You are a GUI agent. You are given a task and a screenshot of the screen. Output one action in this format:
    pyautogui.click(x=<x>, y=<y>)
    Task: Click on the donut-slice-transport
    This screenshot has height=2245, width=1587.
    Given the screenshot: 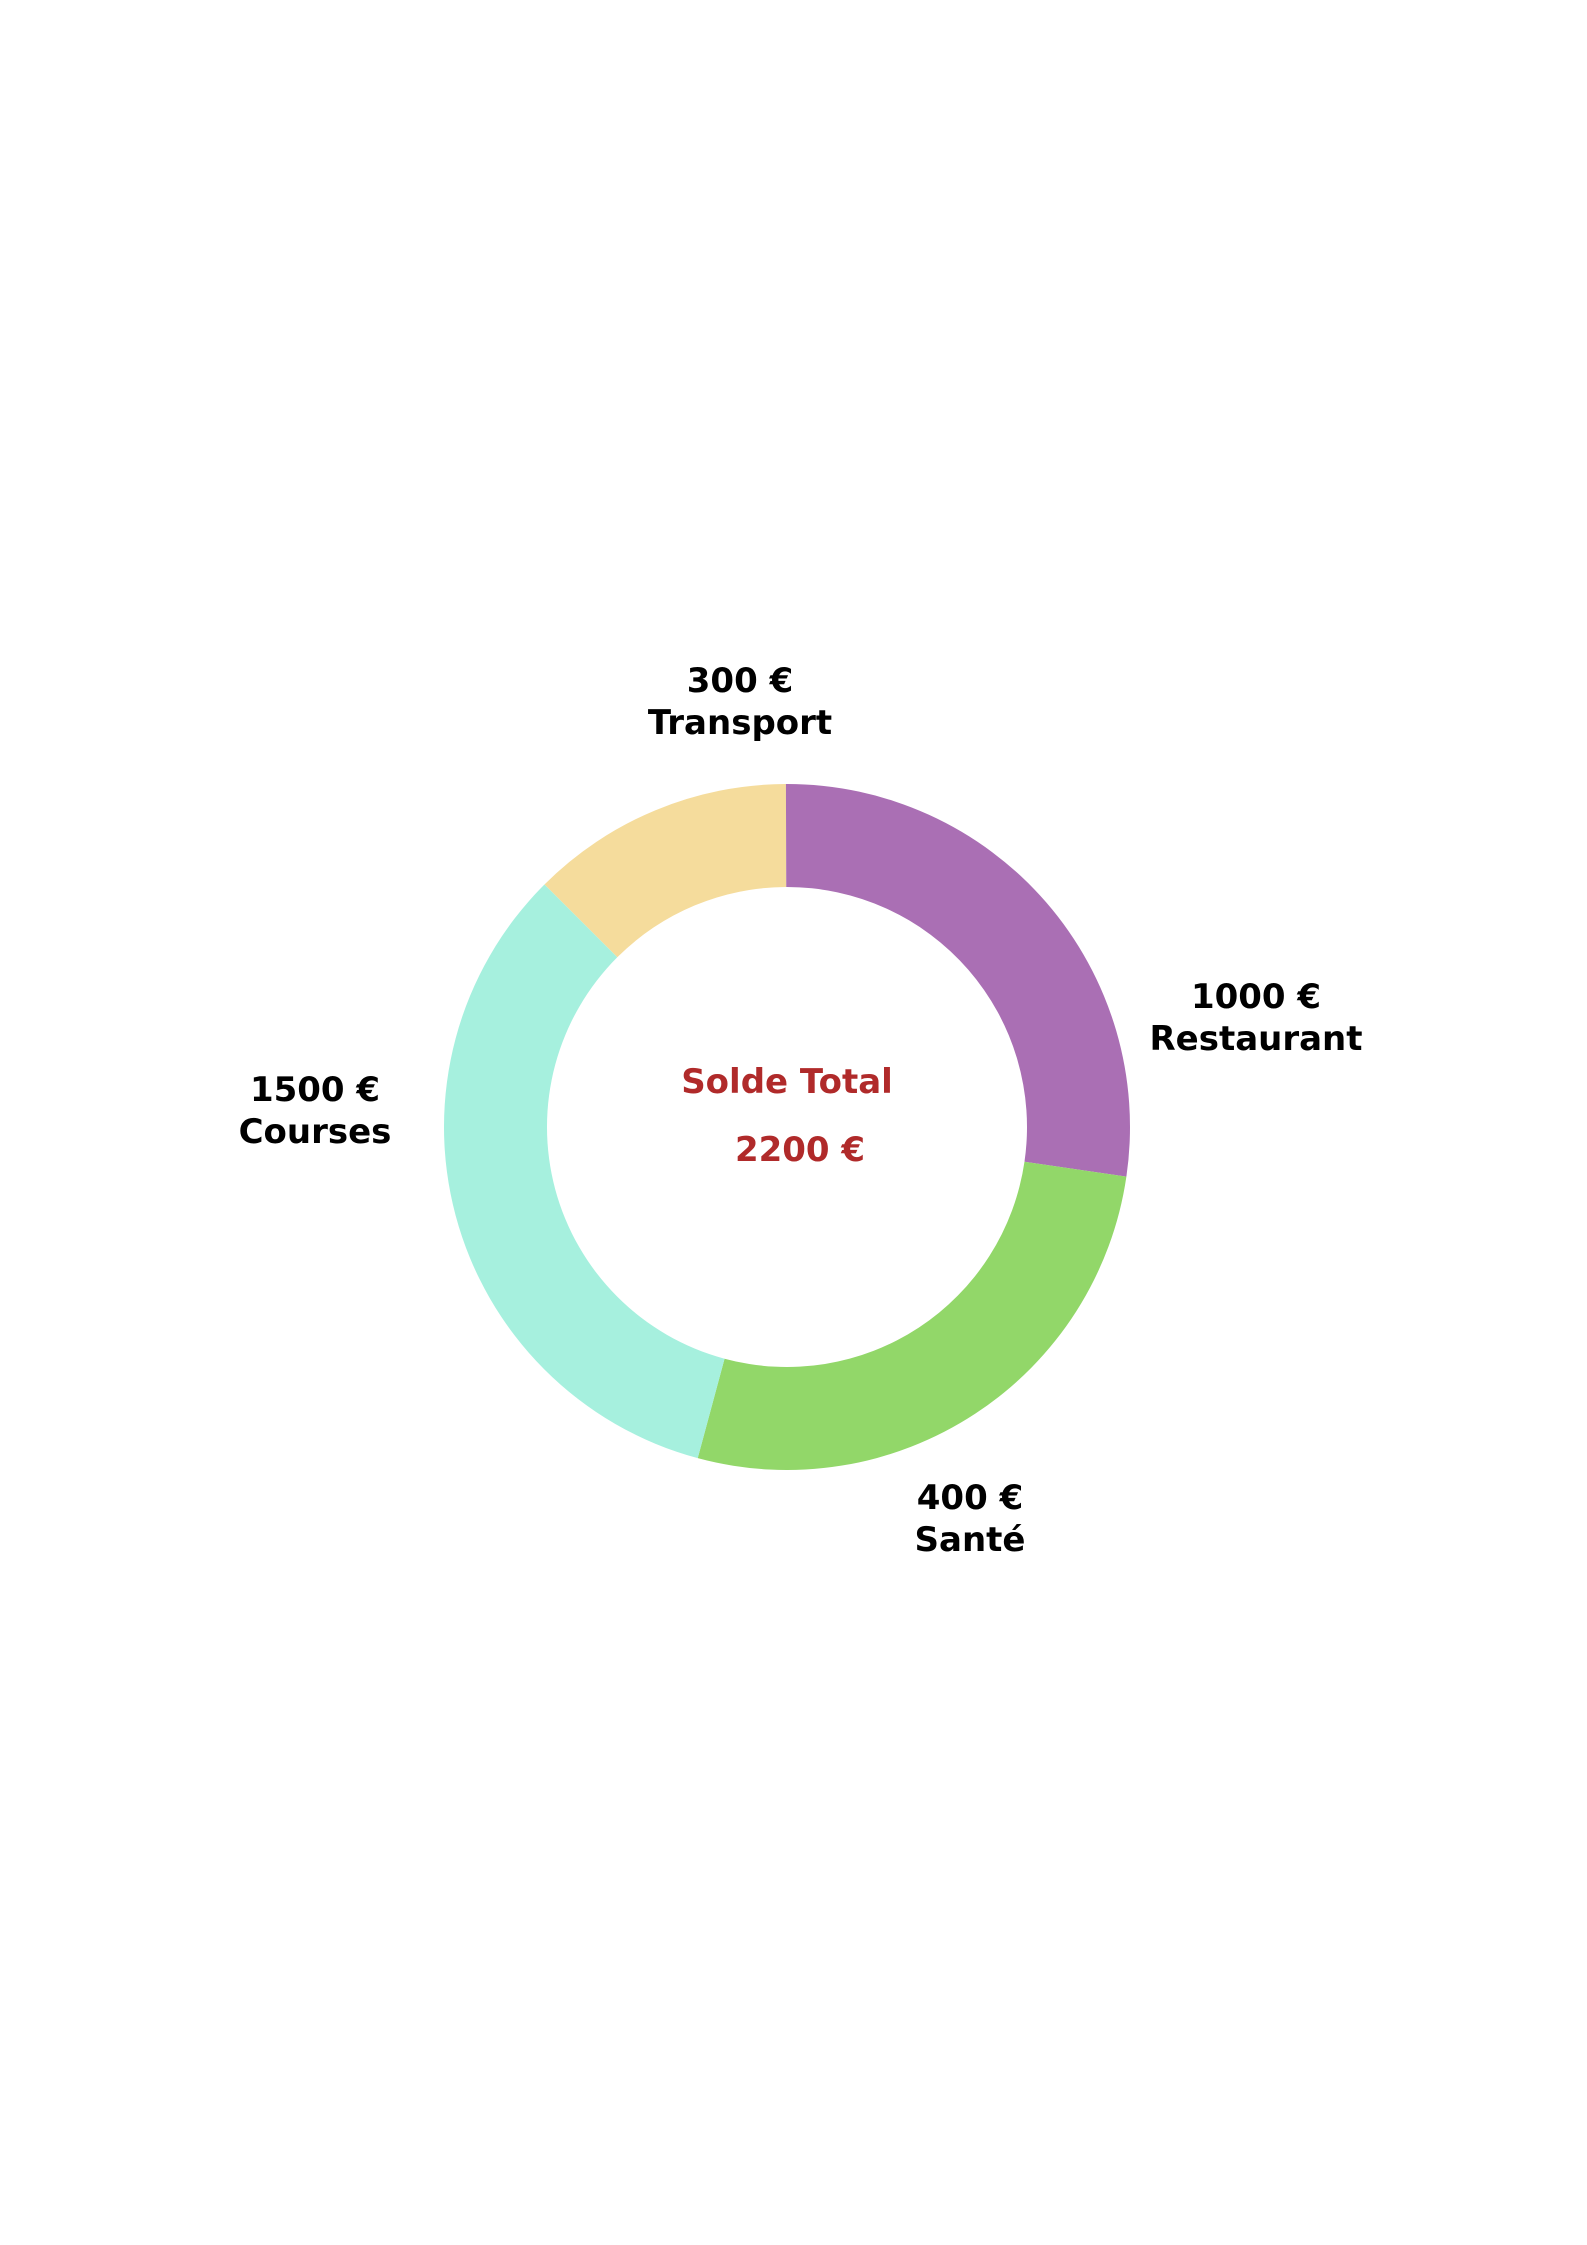 What is the action you would take?
    pyautogui.click(x=665, y=871)
    